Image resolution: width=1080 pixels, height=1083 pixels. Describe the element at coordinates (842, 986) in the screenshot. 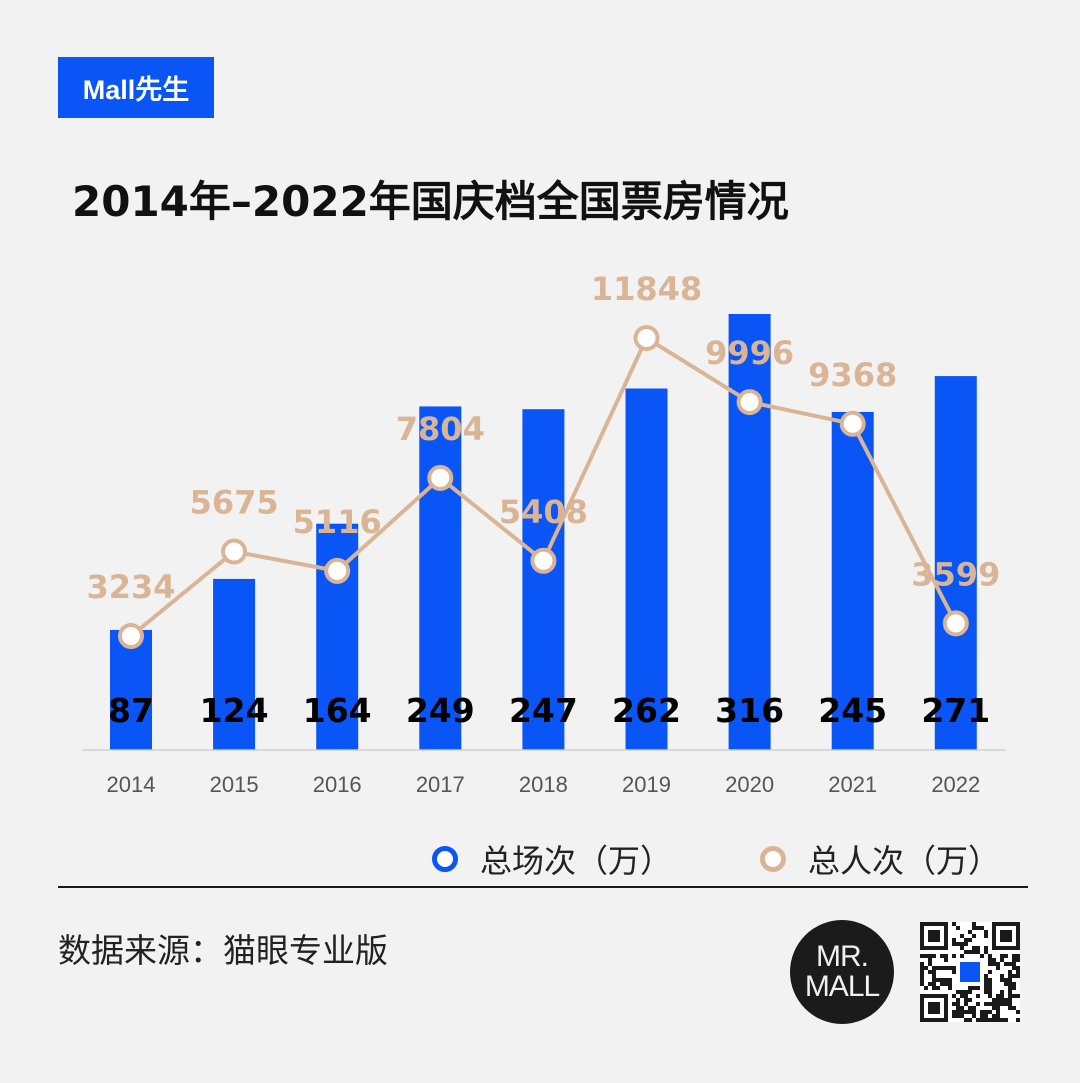

I see `logo-line-2: MALL` at that location.